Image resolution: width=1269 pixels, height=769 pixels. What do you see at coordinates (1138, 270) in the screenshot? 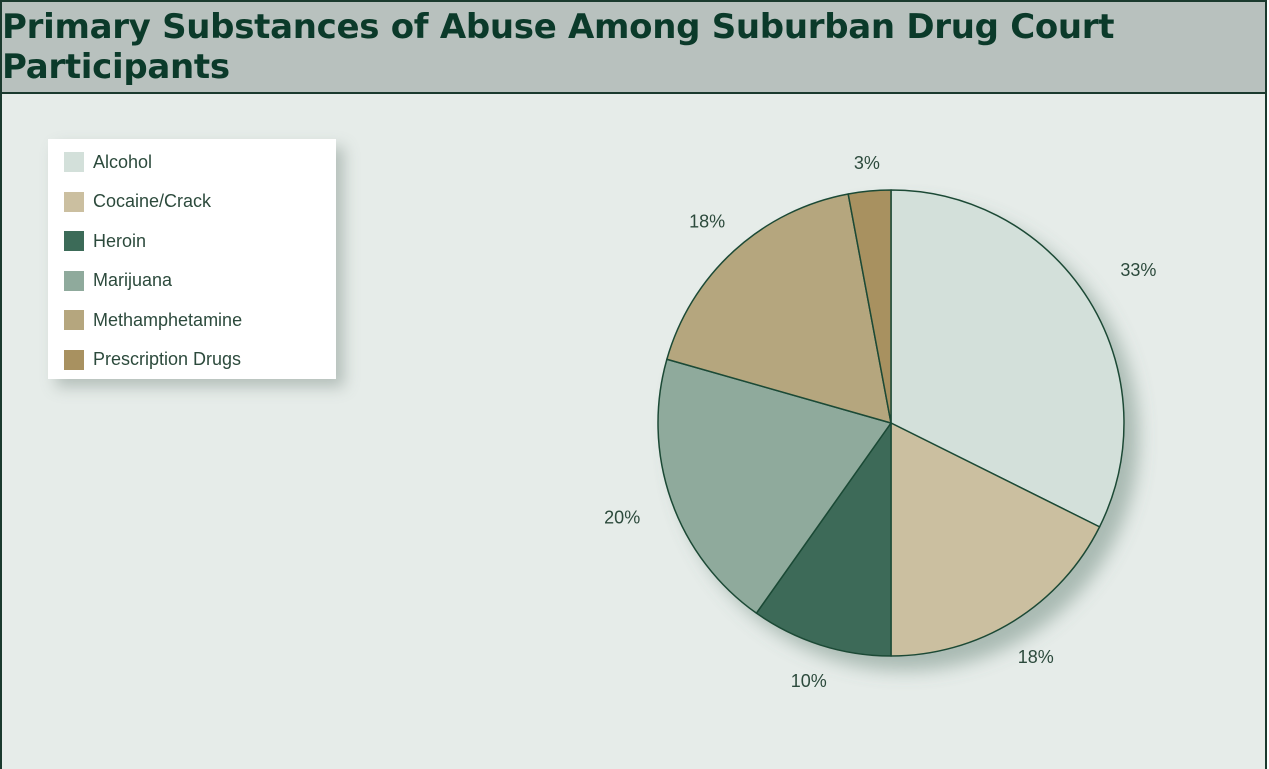
I see `slice-label: 33%` at bounding box center [1138, 270].